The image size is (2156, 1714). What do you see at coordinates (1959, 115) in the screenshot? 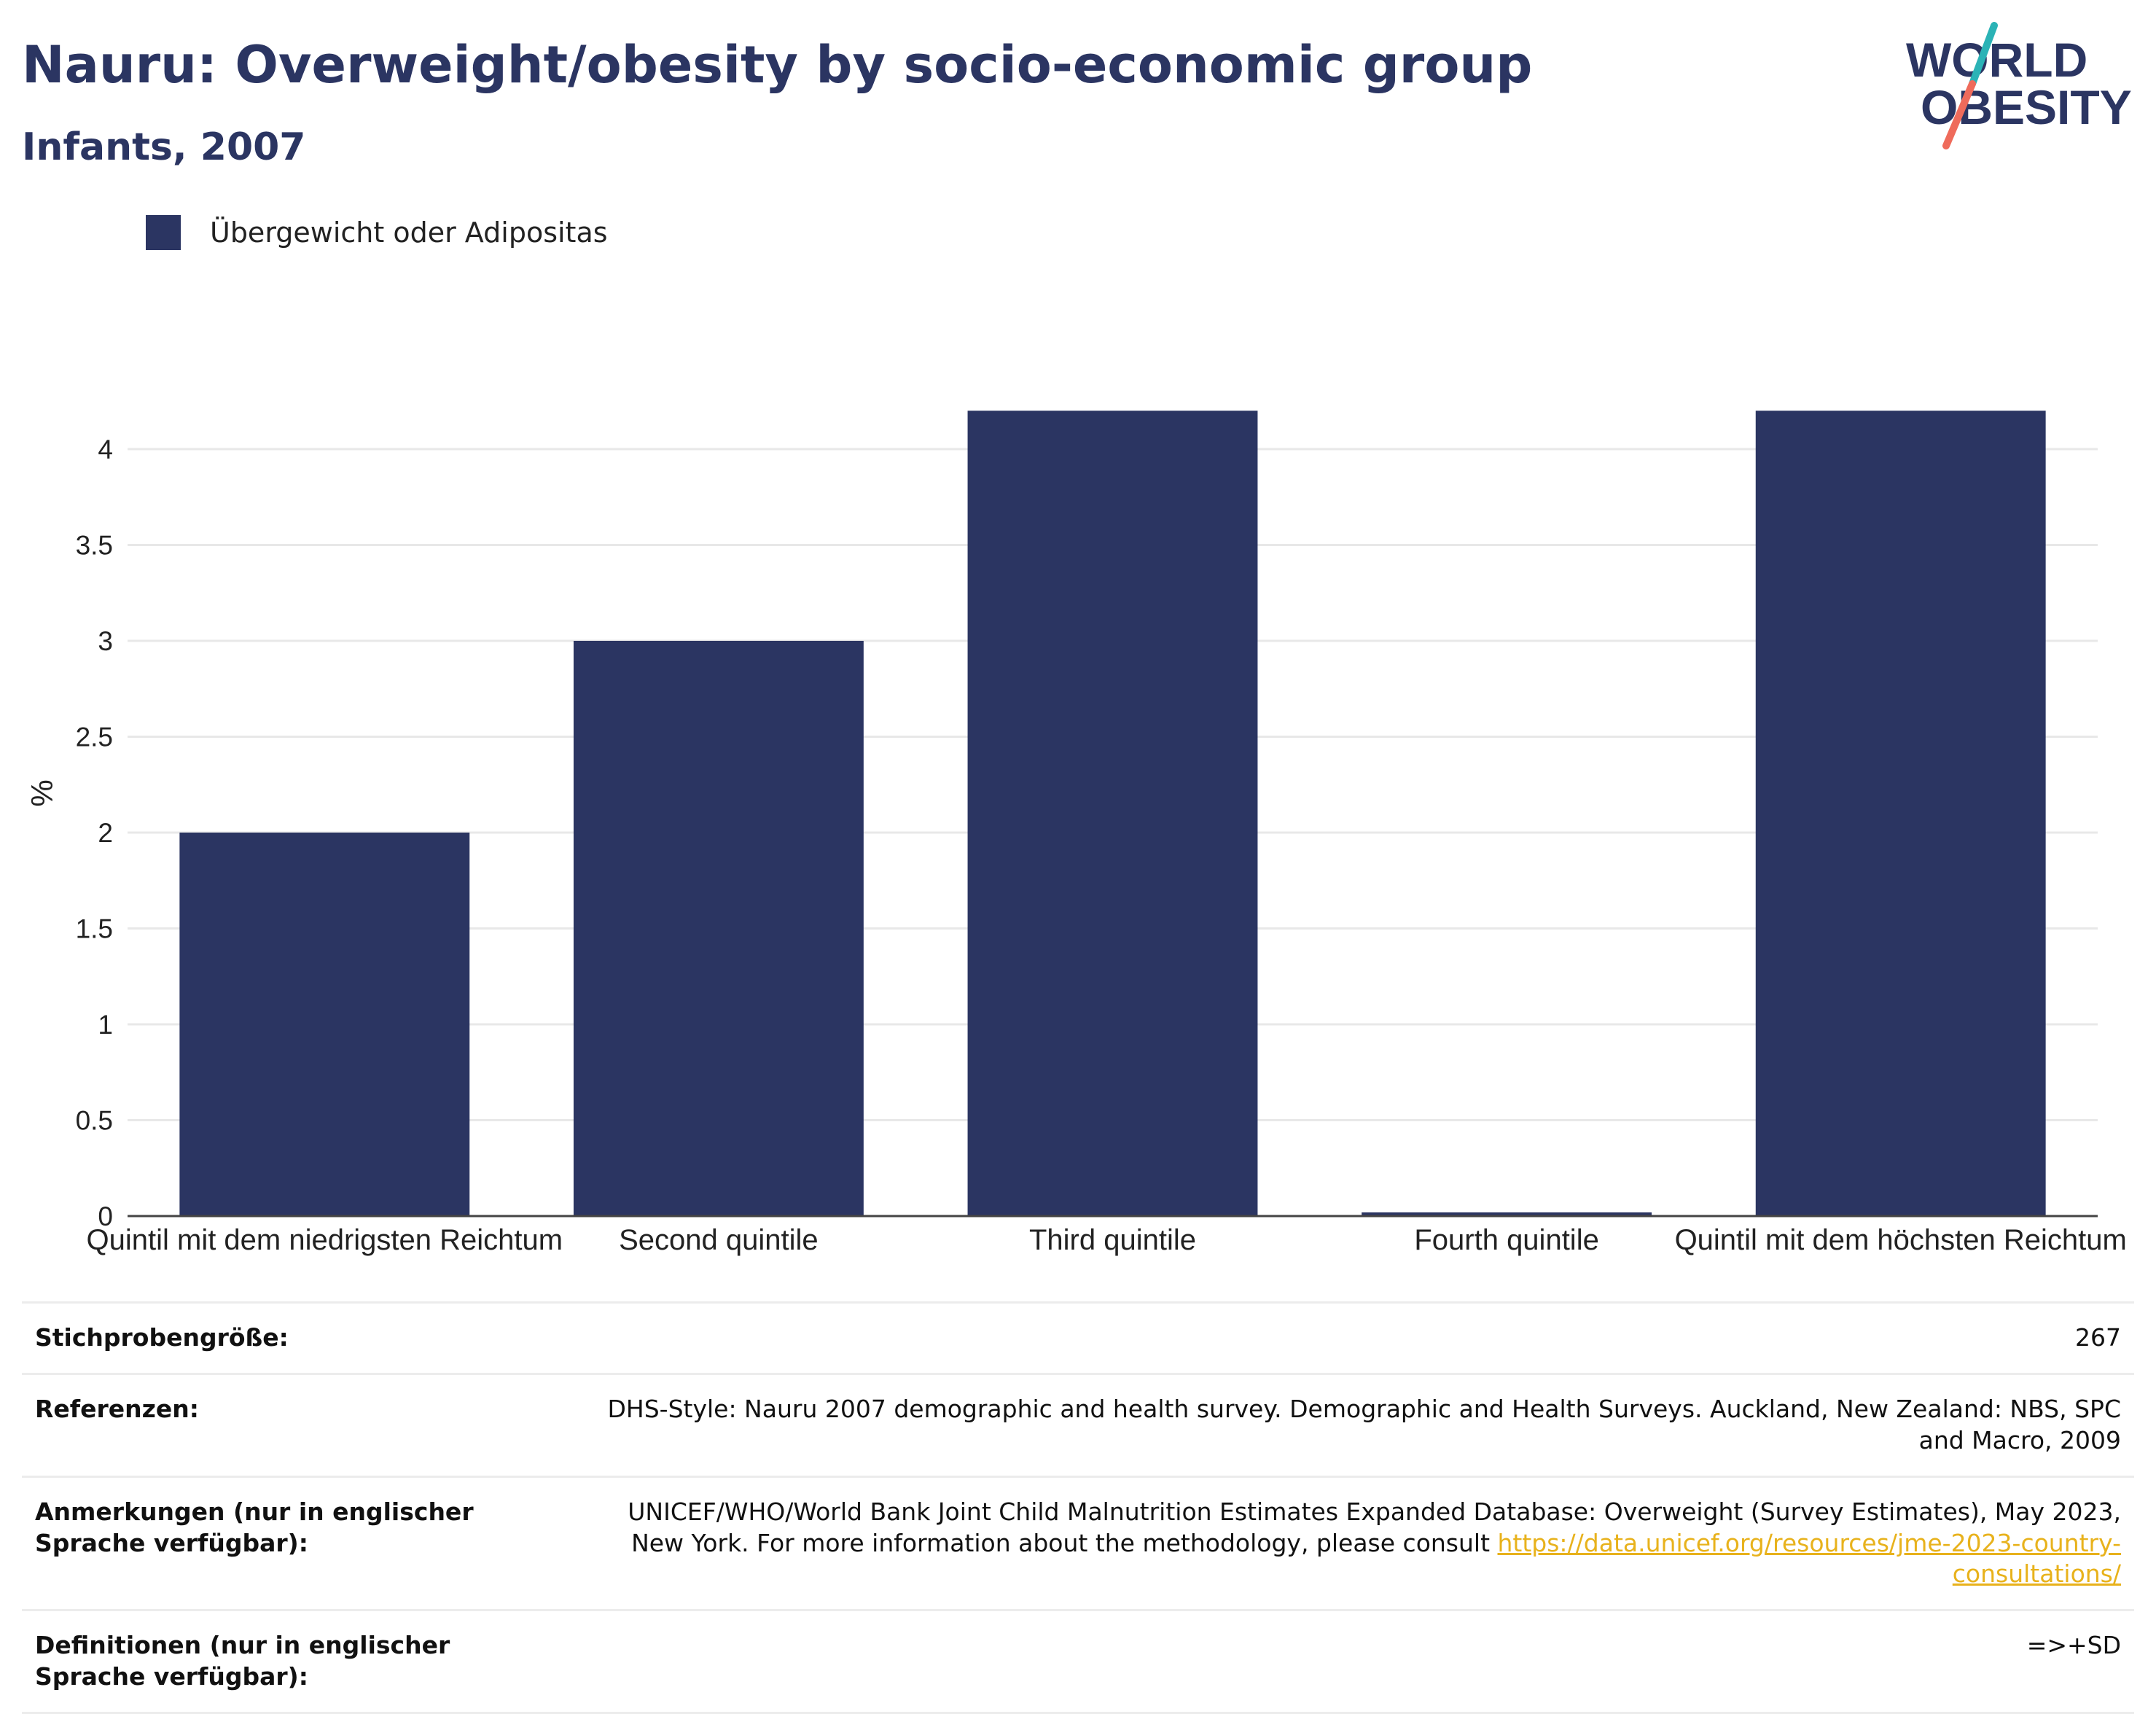
I see `logo-slash-coral` at bounding box center [1959, 115].